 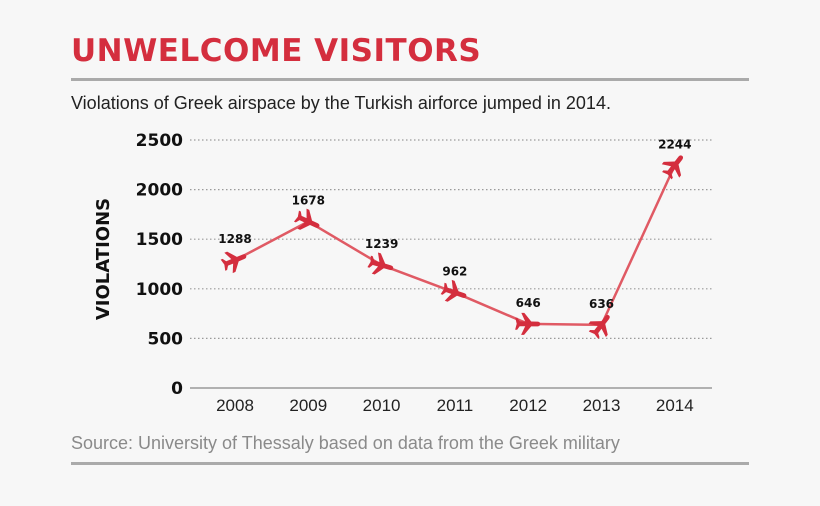 I want to click on data-label: 636, so click(x=601, y=304).